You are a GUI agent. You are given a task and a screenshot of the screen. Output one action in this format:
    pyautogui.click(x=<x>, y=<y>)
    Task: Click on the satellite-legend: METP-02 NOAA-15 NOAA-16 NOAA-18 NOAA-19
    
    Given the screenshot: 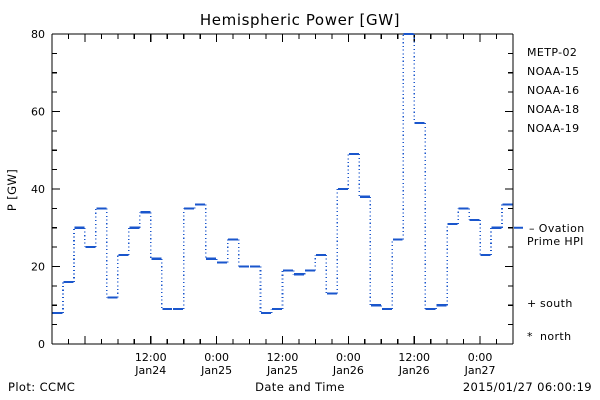 What is the action you would take?
    pyautogui.click(x=553, y=90)
    